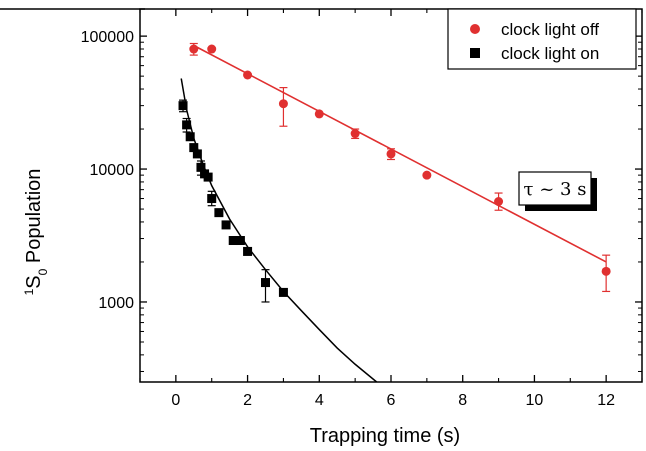 The width and height of the screenshot is (646, 451). I want to click on x-tick-label-4: 8, so click(462, 400).